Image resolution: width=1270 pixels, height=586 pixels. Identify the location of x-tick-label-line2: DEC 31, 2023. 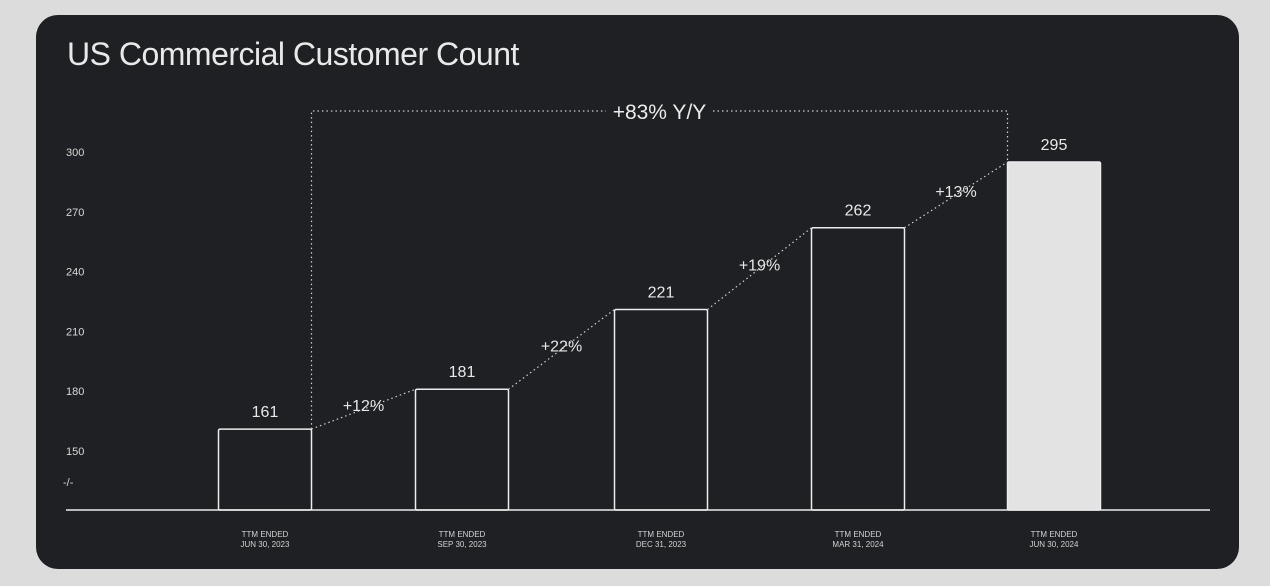
(661, 544).